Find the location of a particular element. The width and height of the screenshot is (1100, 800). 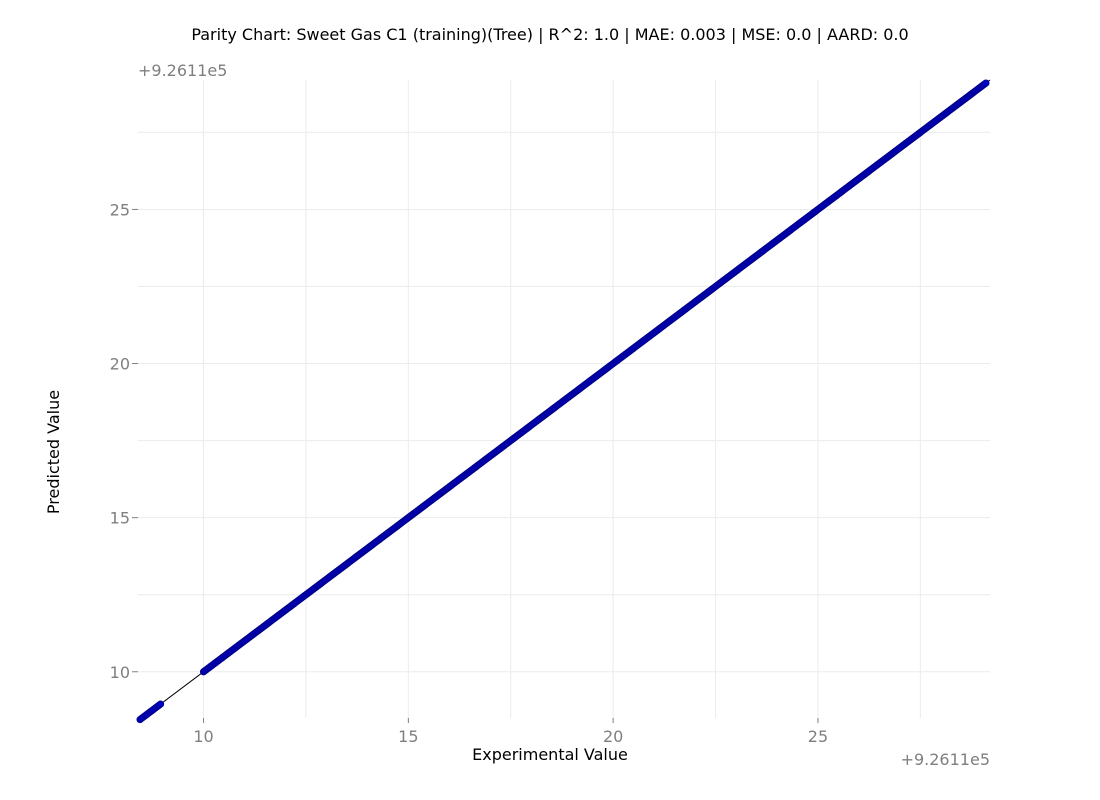

x-axis-label: Experimental Value is located at coordinates (550, 754).